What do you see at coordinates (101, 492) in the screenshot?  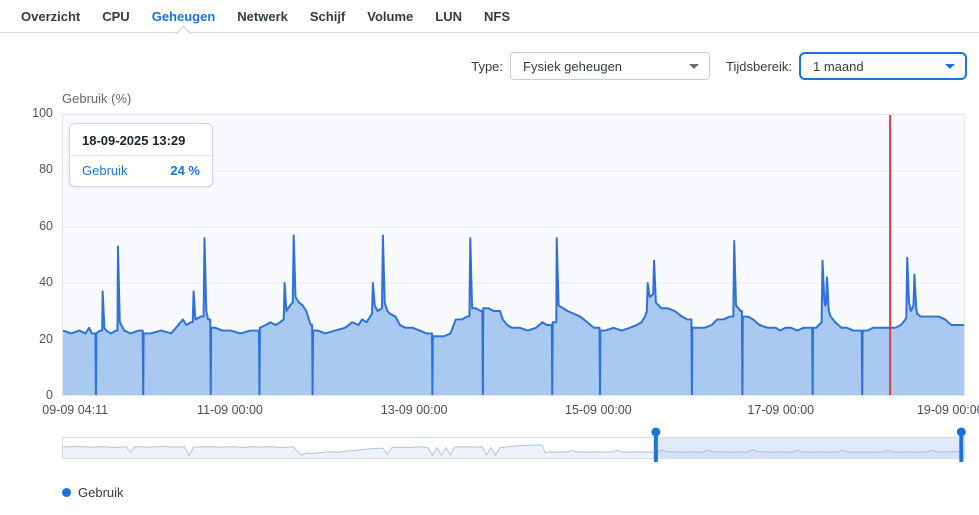 I see `legend-label: Gebruik` at bounding box center [101, 492].